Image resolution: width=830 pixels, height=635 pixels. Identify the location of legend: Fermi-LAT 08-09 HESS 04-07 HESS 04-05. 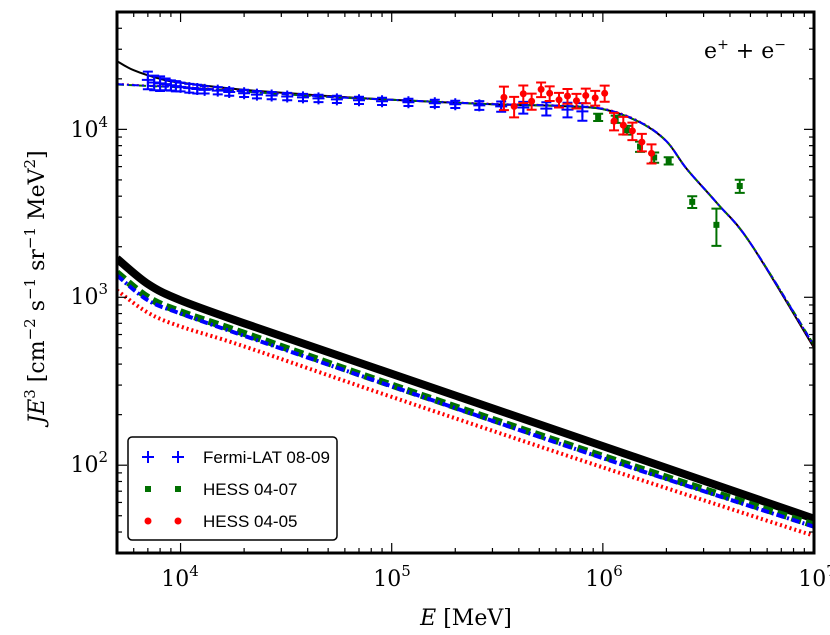
(232, 488).